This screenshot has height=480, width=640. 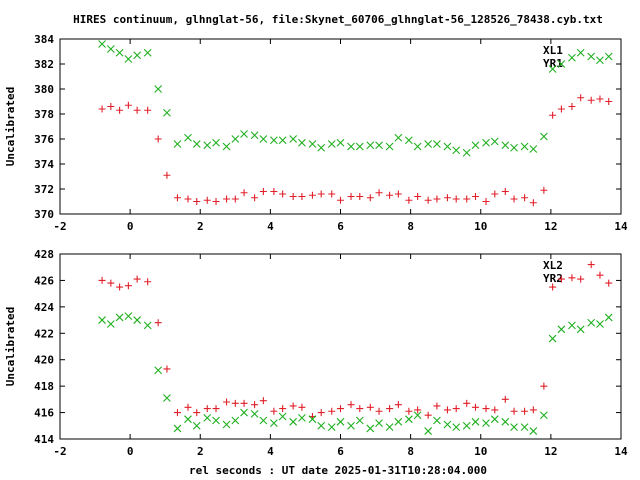 What do you see at coordinates (44, 139) in the screenshot?
I see `y-tick-label: 376` at bounding box center [44, 139].